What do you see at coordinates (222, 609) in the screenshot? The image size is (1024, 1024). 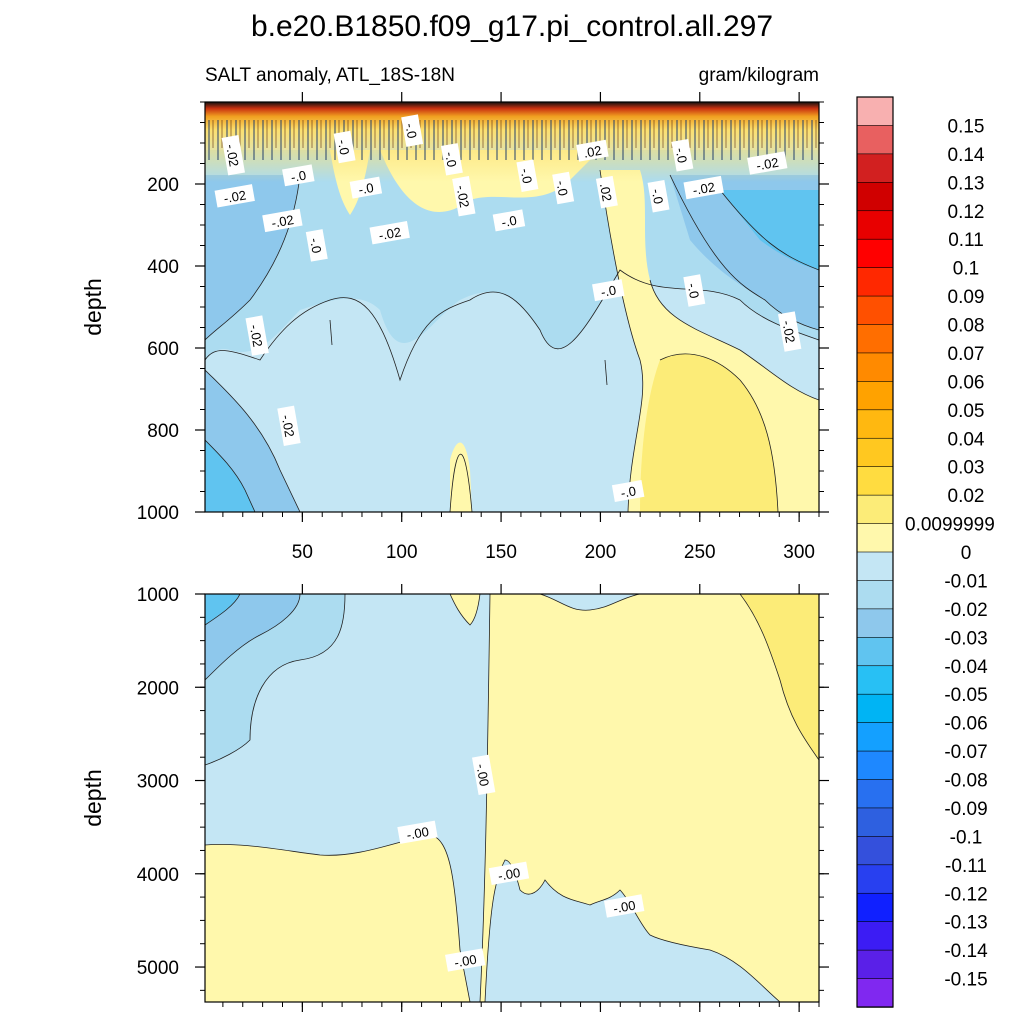 I see `lower-region-blue-deeper` at bounding box center [222, 609].